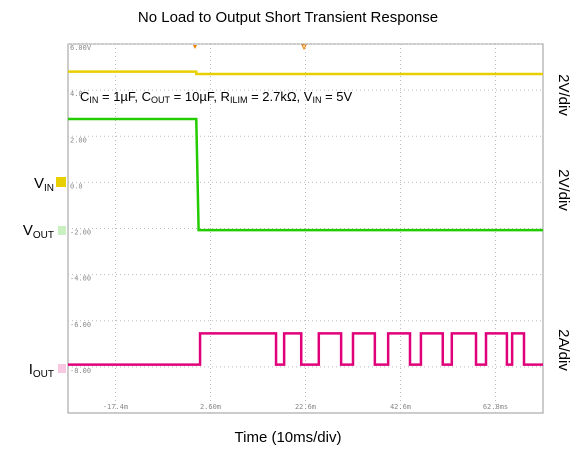  I want to click on annotation-part: = 5V, so click(336, 96).